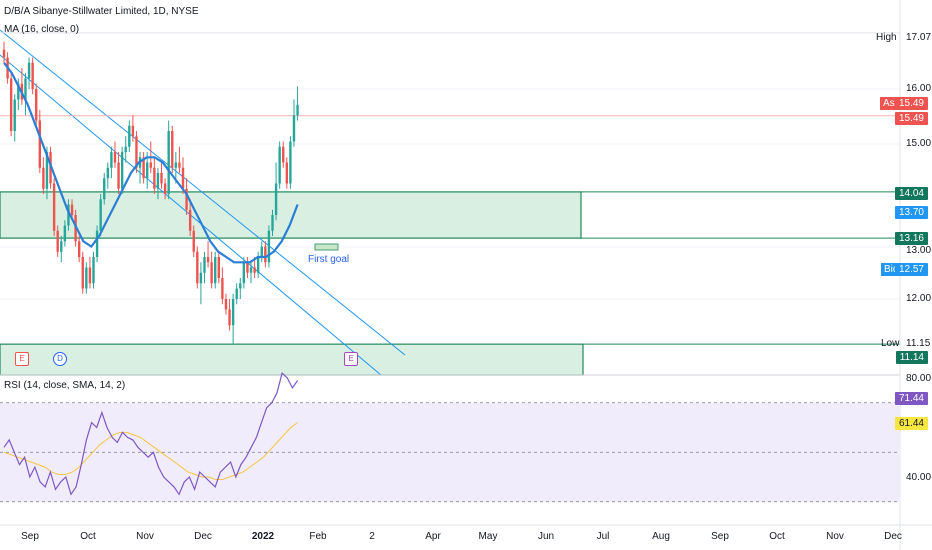  What do you see at coordinates (263, 536) in the screenshot?
I see `time-tick: 2022` at bounding box center [263, 536].